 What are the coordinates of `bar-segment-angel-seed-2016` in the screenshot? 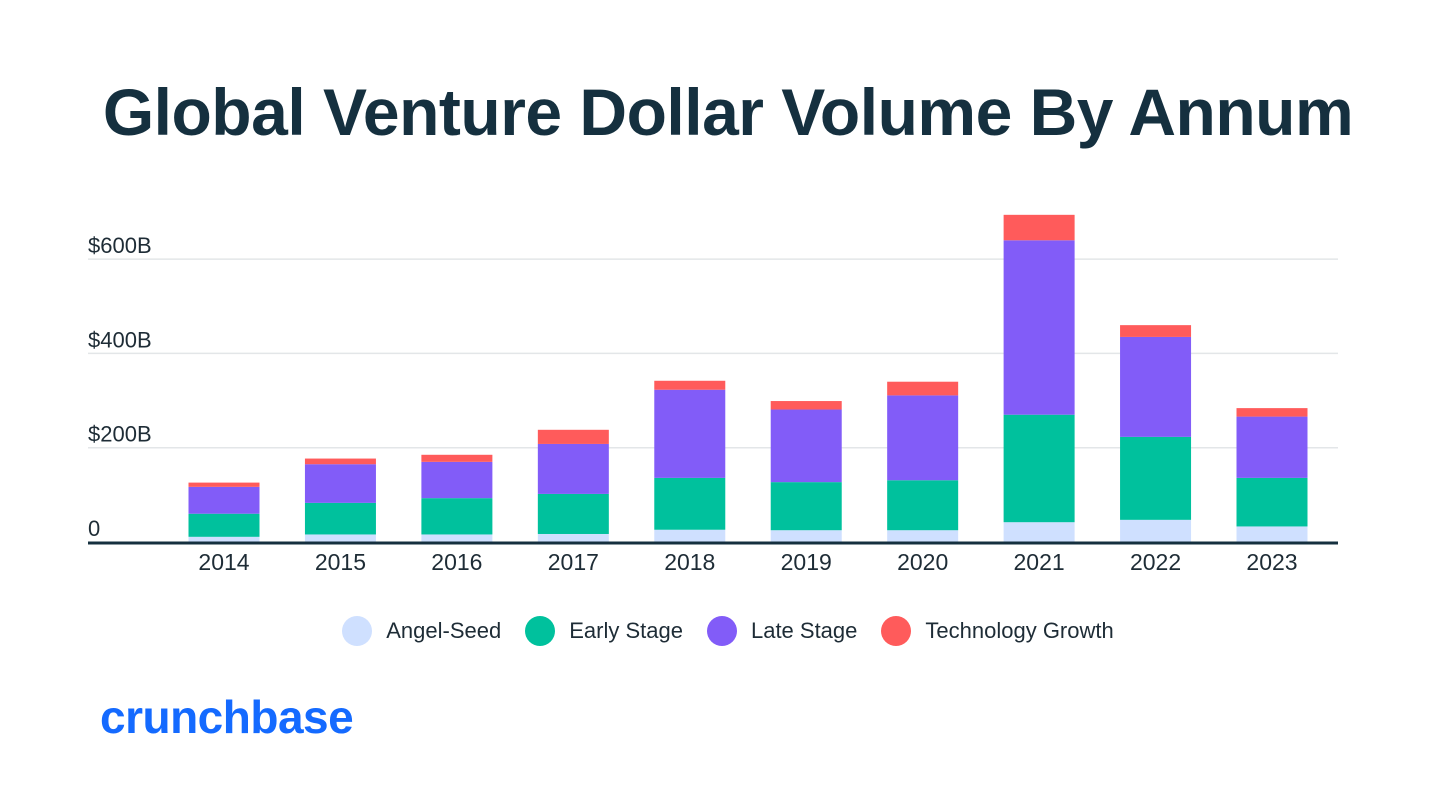 It's located at (457, 538).